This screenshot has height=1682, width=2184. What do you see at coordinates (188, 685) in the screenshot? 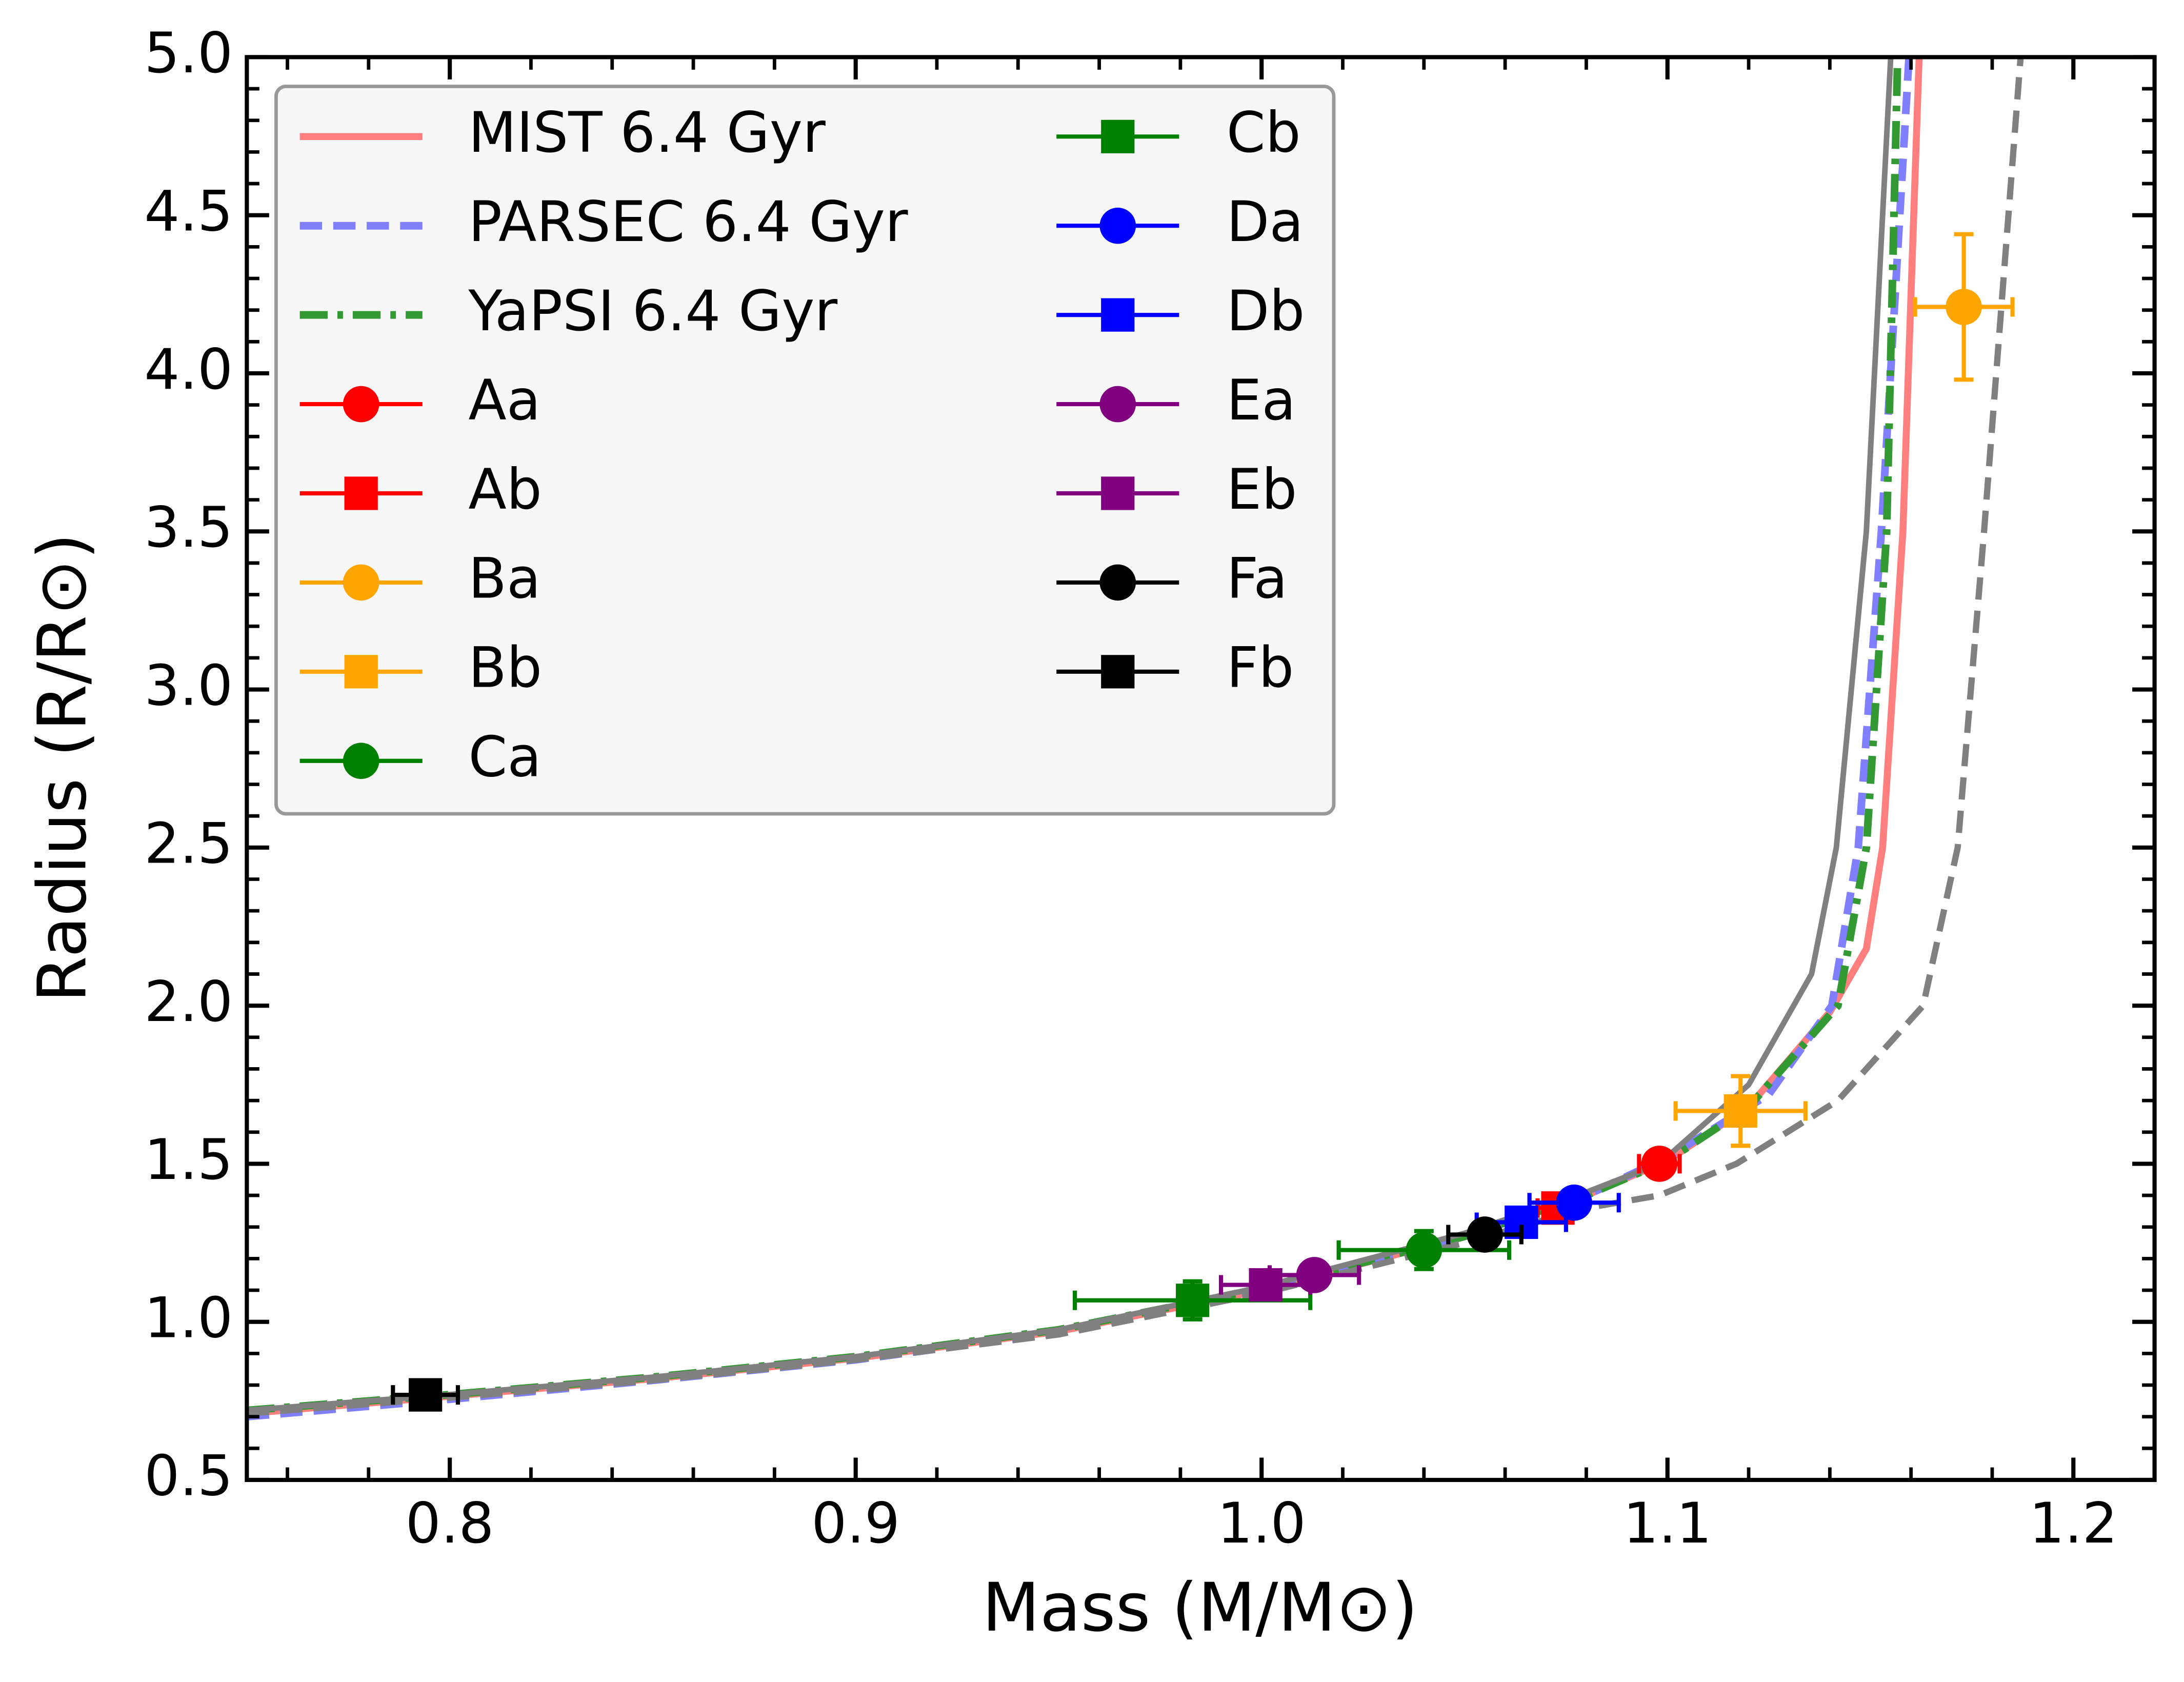
I see `y-tick-label: 3.0` at bounding box center [188, 685].